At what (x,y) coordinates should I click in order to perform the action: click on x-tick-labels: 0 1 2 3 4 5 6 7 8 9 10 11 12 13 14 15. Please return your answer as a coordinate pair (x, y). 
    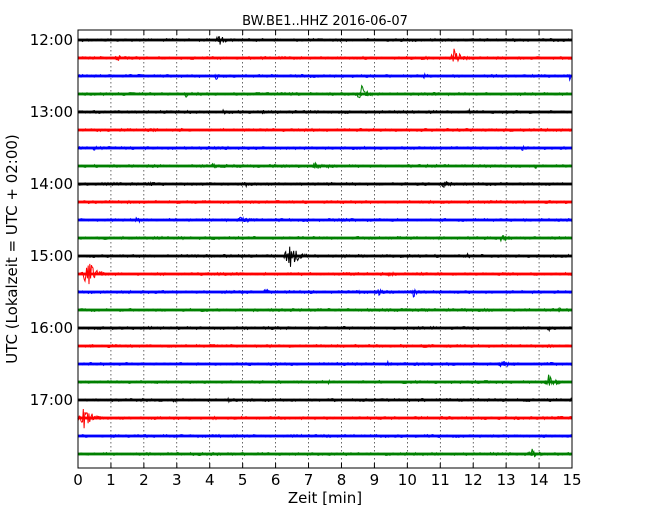
    Looking at the image, I should click on (327, 480).